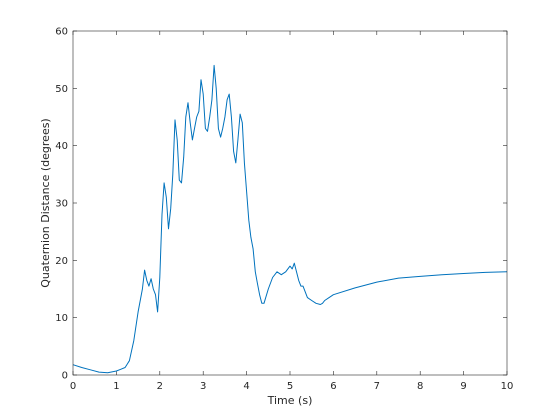  What do you see at coordinates (61, 32) in the screenshot?
I see `y-tick-label: 60` at bounding box center [61, 32].